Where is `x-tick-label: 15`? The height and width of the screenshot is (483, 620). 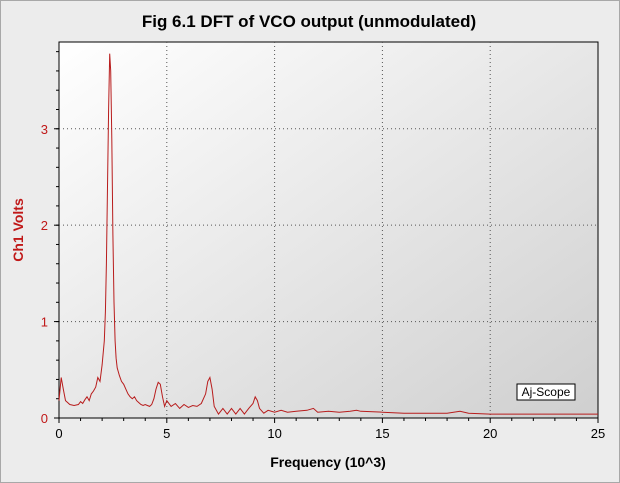
x-tick-label: 15 is located at coordinates (382, 433).